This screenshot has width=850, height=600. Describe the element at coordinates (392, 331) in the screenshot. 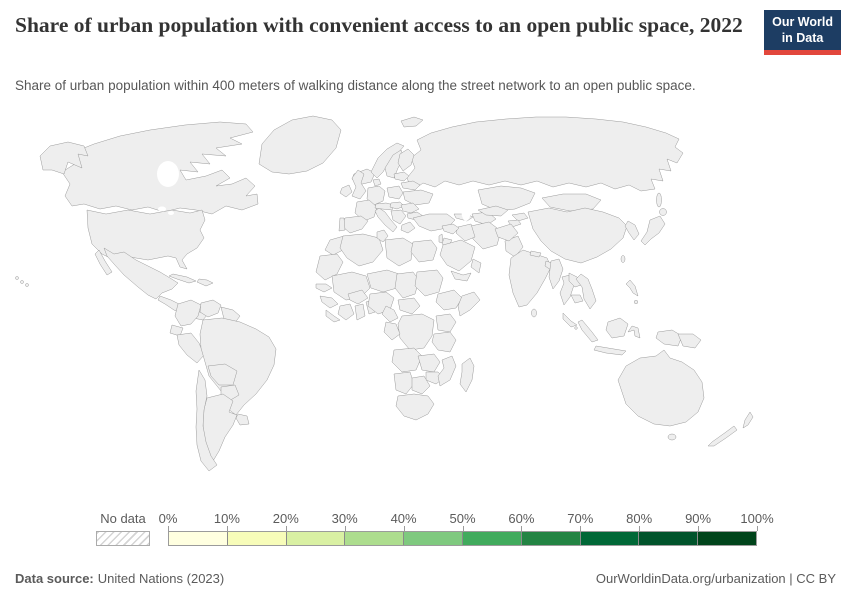

I see `region-congo-gabon` at that location.